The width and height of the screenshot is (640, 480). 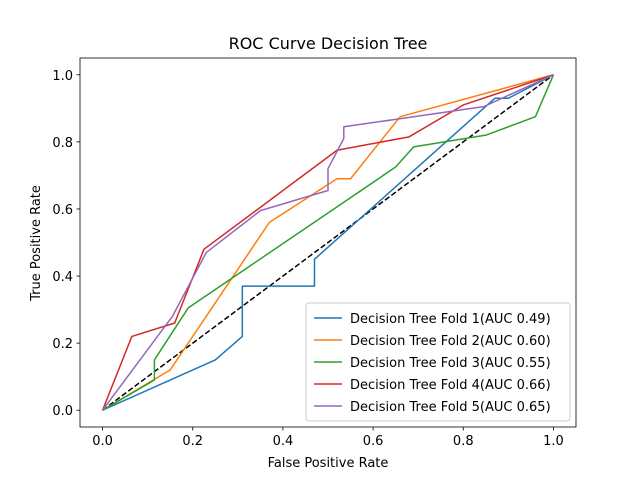 What do you see at coordinates (328, 463) in the screenshot?
I see `x-axis-label: False Positive Rate` at bounding box center [328, 463].